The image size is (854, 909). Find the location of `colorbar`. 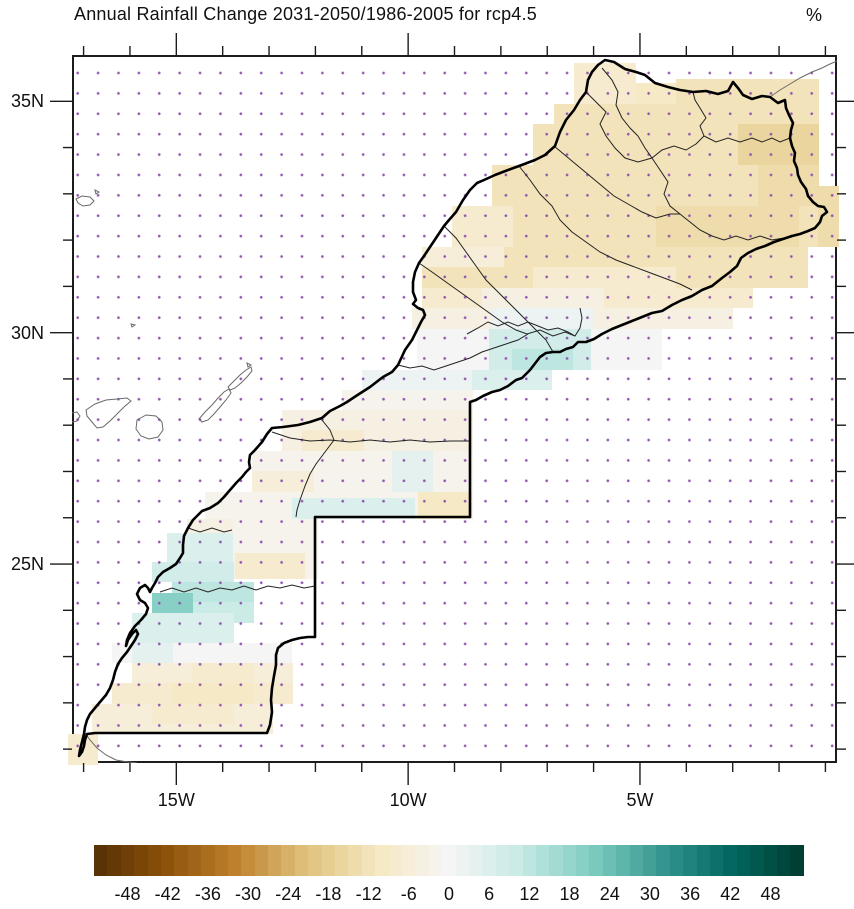

colorbar is located at coordinates (449, 860).